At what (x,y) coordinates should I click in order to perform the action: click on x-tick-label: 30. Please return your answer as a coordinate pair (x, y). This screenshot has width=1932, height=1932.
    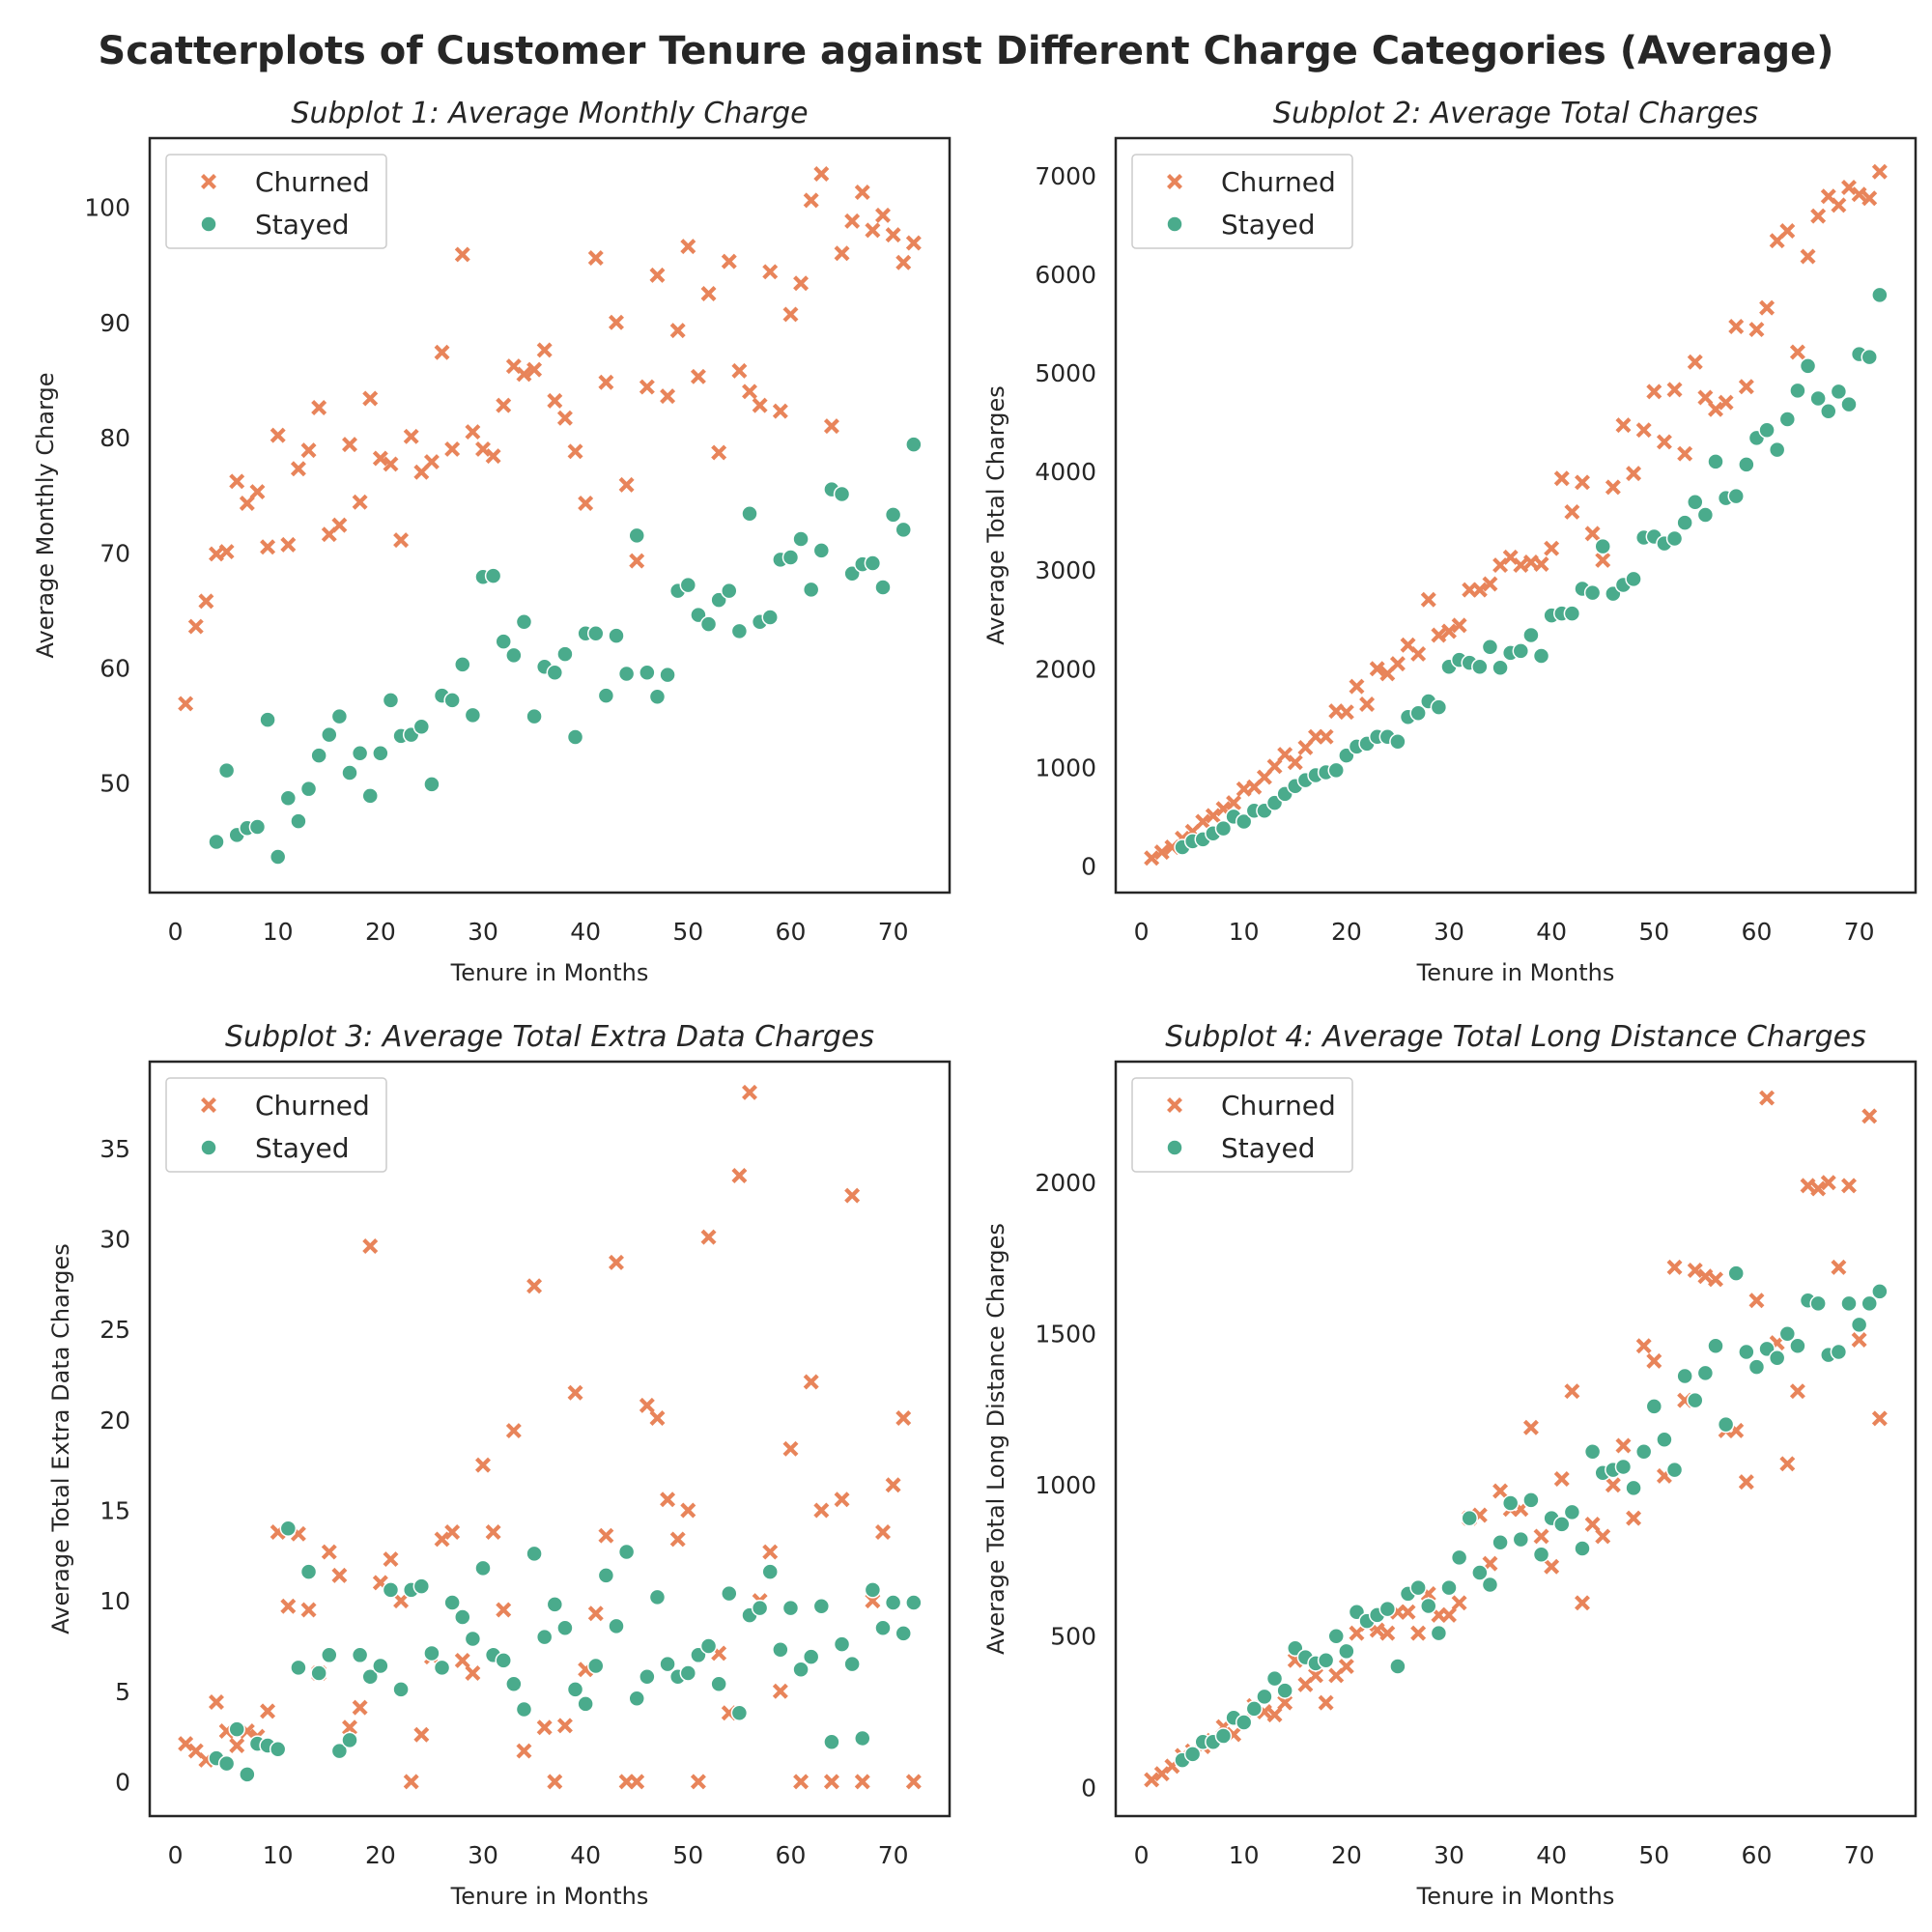
    Looking at the image, I should click on (483, 1855).